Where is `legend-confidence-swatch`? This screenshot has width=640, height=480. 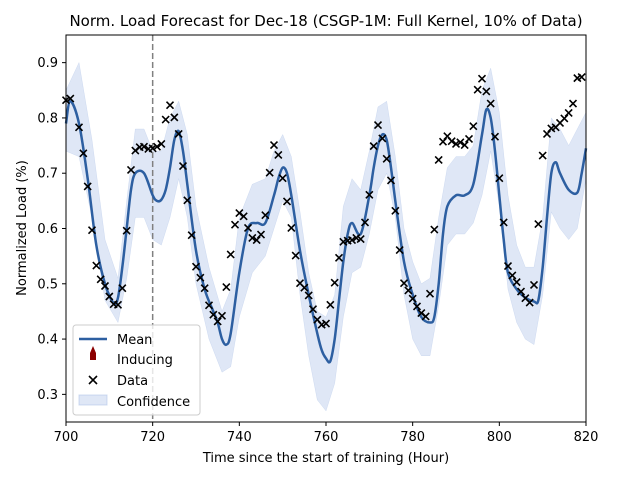 legend-confidence-swatch is located at coordinates (93, 400).